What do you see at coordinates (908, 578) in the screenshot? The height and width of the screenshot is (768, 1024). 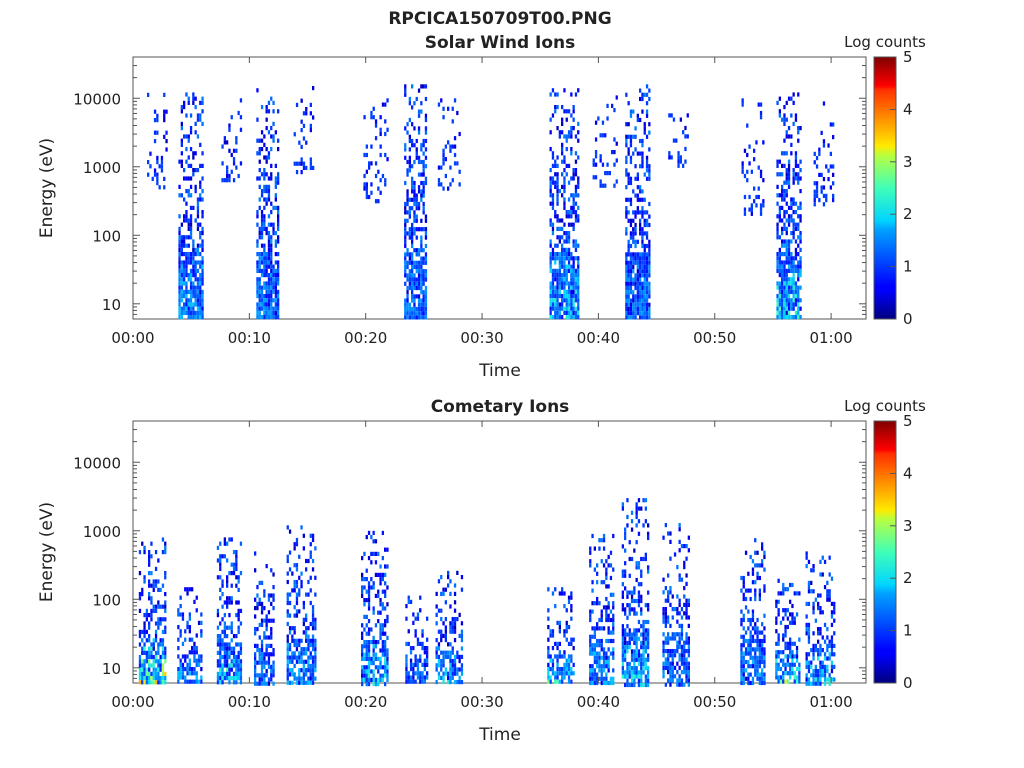 I see `colorbar-tick-label: 2` at bounding box center [908, 578].